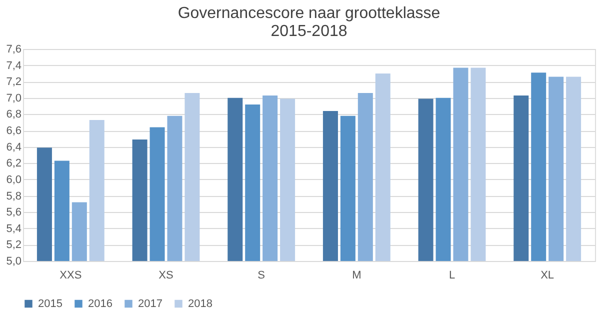 This screenshot has height=320, width=606. I want to click on y-tick-label: 7,4, so click(14, 66).